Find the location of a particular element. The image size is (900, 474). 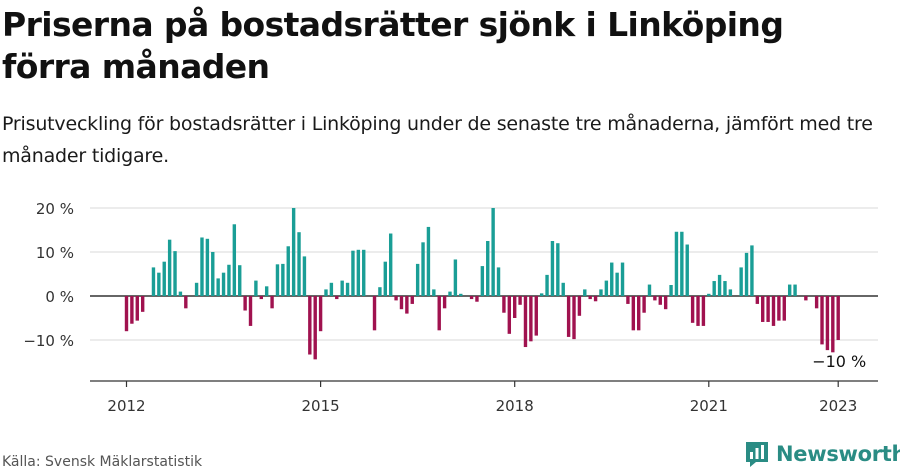

x-tick-label: 2021 is located at coordinates (709, 406).